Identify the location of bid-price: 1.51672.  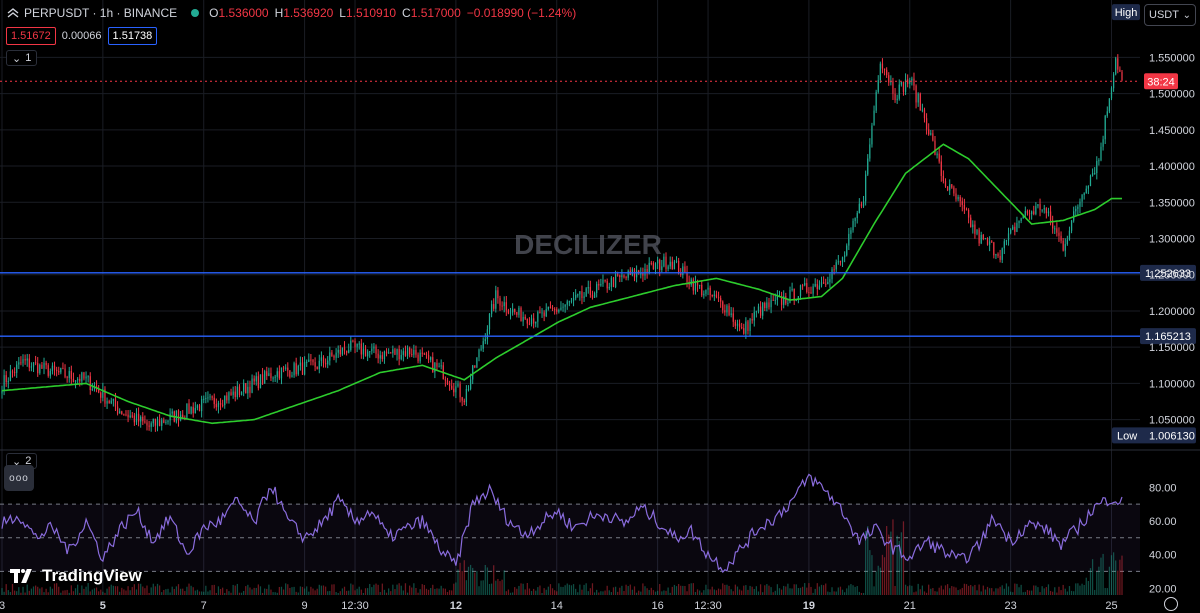
(31, 36).